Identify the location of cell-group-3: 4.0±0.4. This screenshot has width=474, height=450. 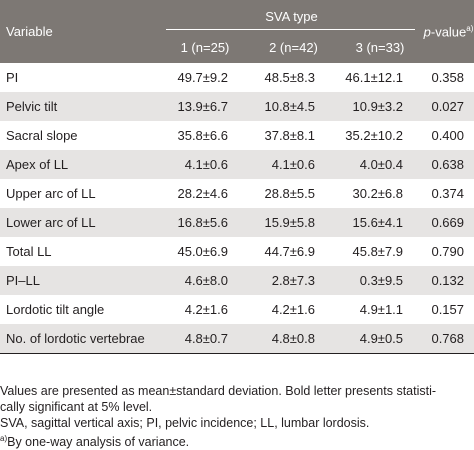
(381, 164).